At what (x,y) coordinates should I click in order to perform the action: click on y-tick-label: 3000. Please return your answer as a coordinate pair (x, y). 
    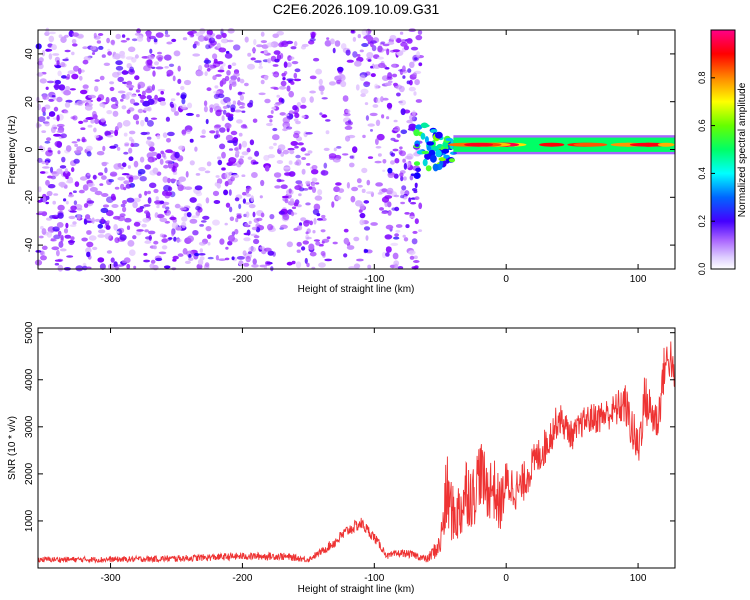
    Looking at the image, I should click on (29, 426).